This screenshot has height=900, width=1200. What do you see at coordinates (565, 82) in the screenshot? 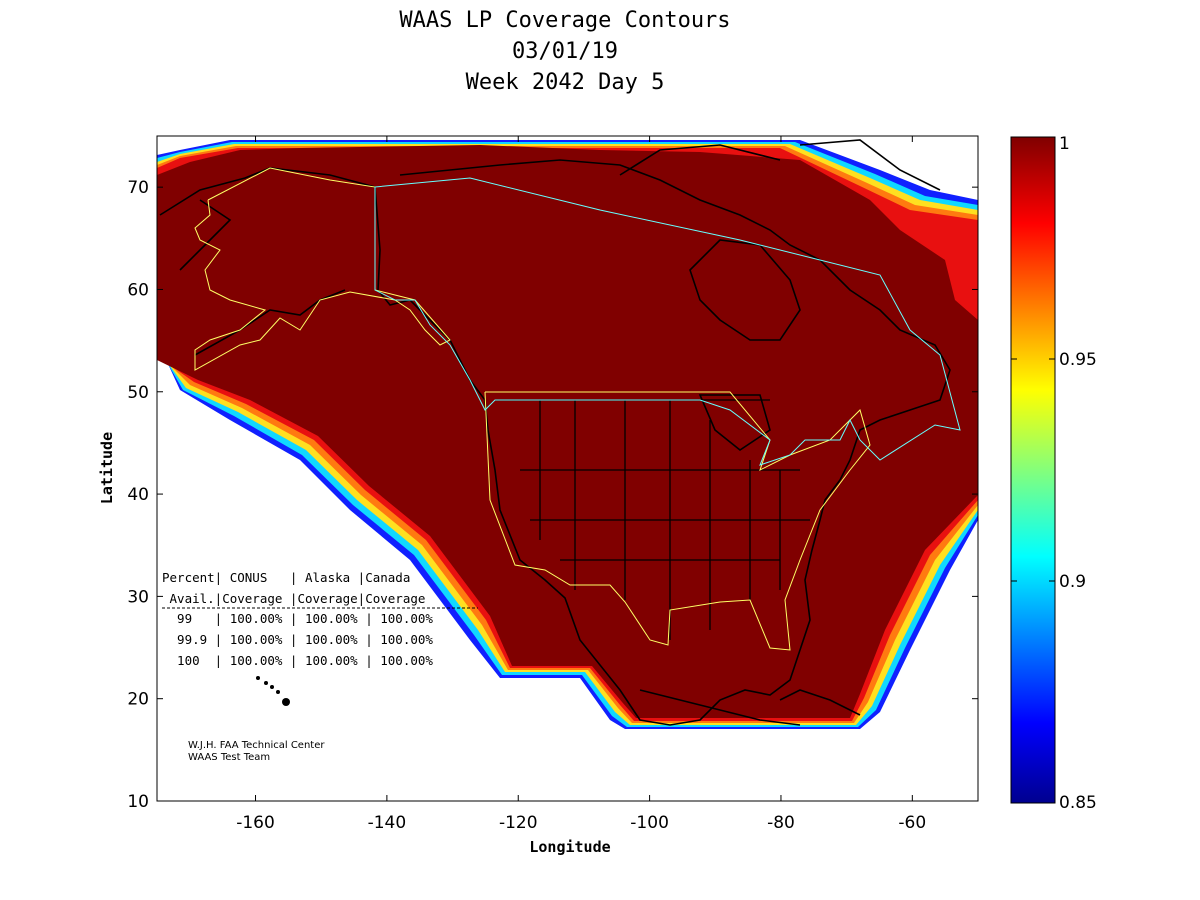
I see `map-week-day: Week 2042 Day 5` at bounding box center [565, 82].